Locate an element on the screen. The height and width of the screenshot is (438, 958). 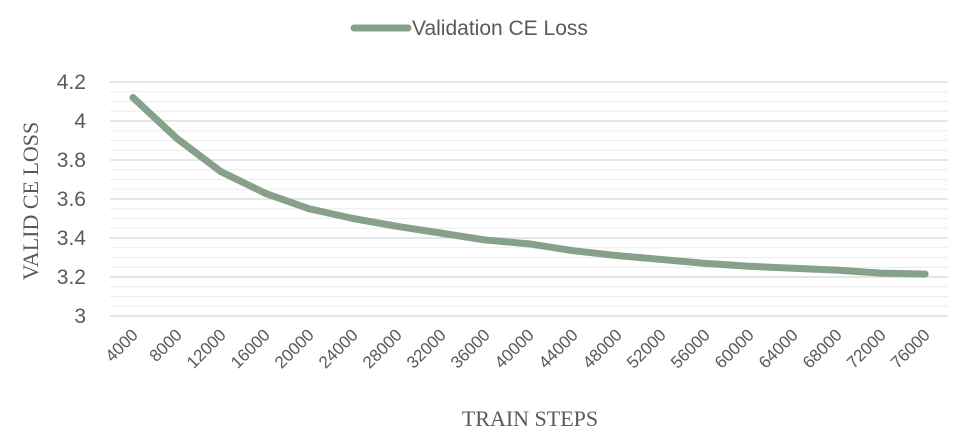
x-tick-label: 8000 is located at coordinates (166, 345).